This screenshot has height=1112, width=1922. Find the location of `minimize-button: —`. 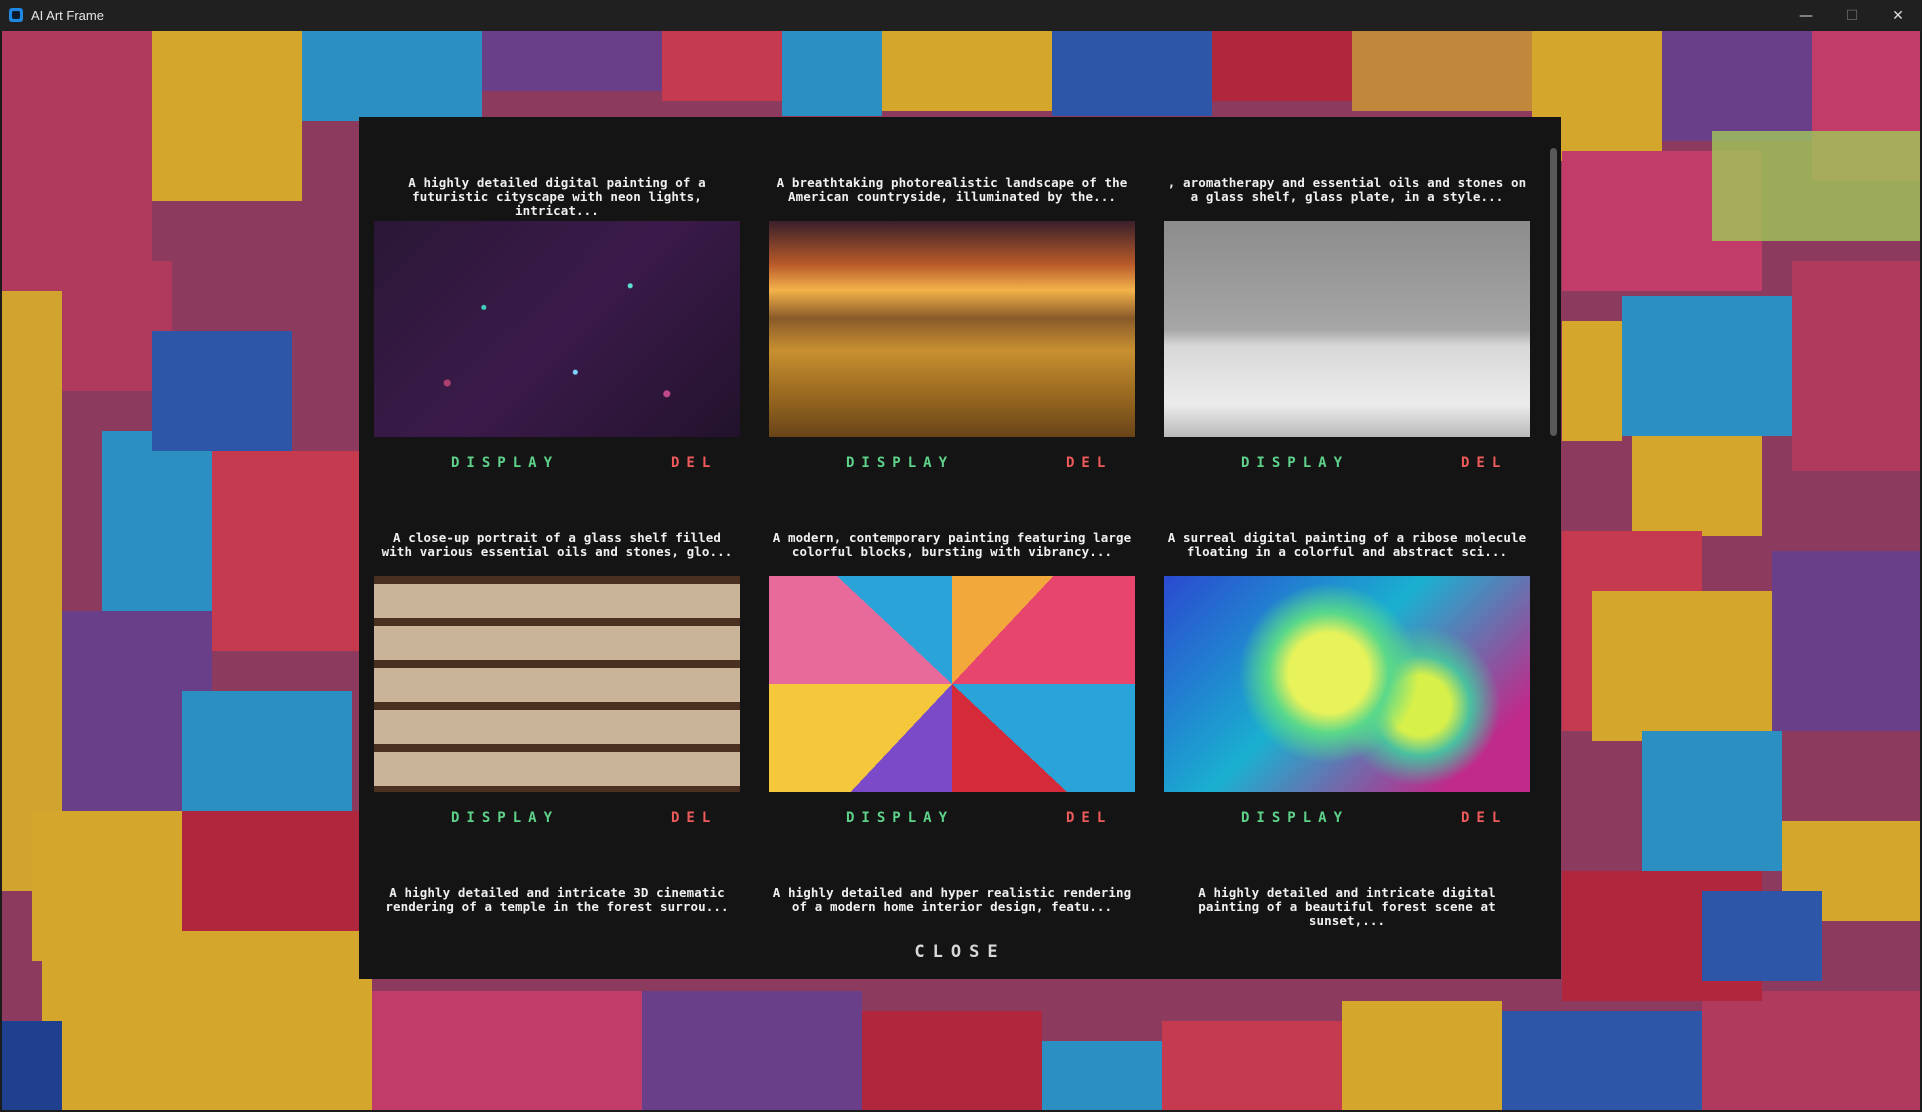

minimize-button: — is located at coordinates (1806, 15).